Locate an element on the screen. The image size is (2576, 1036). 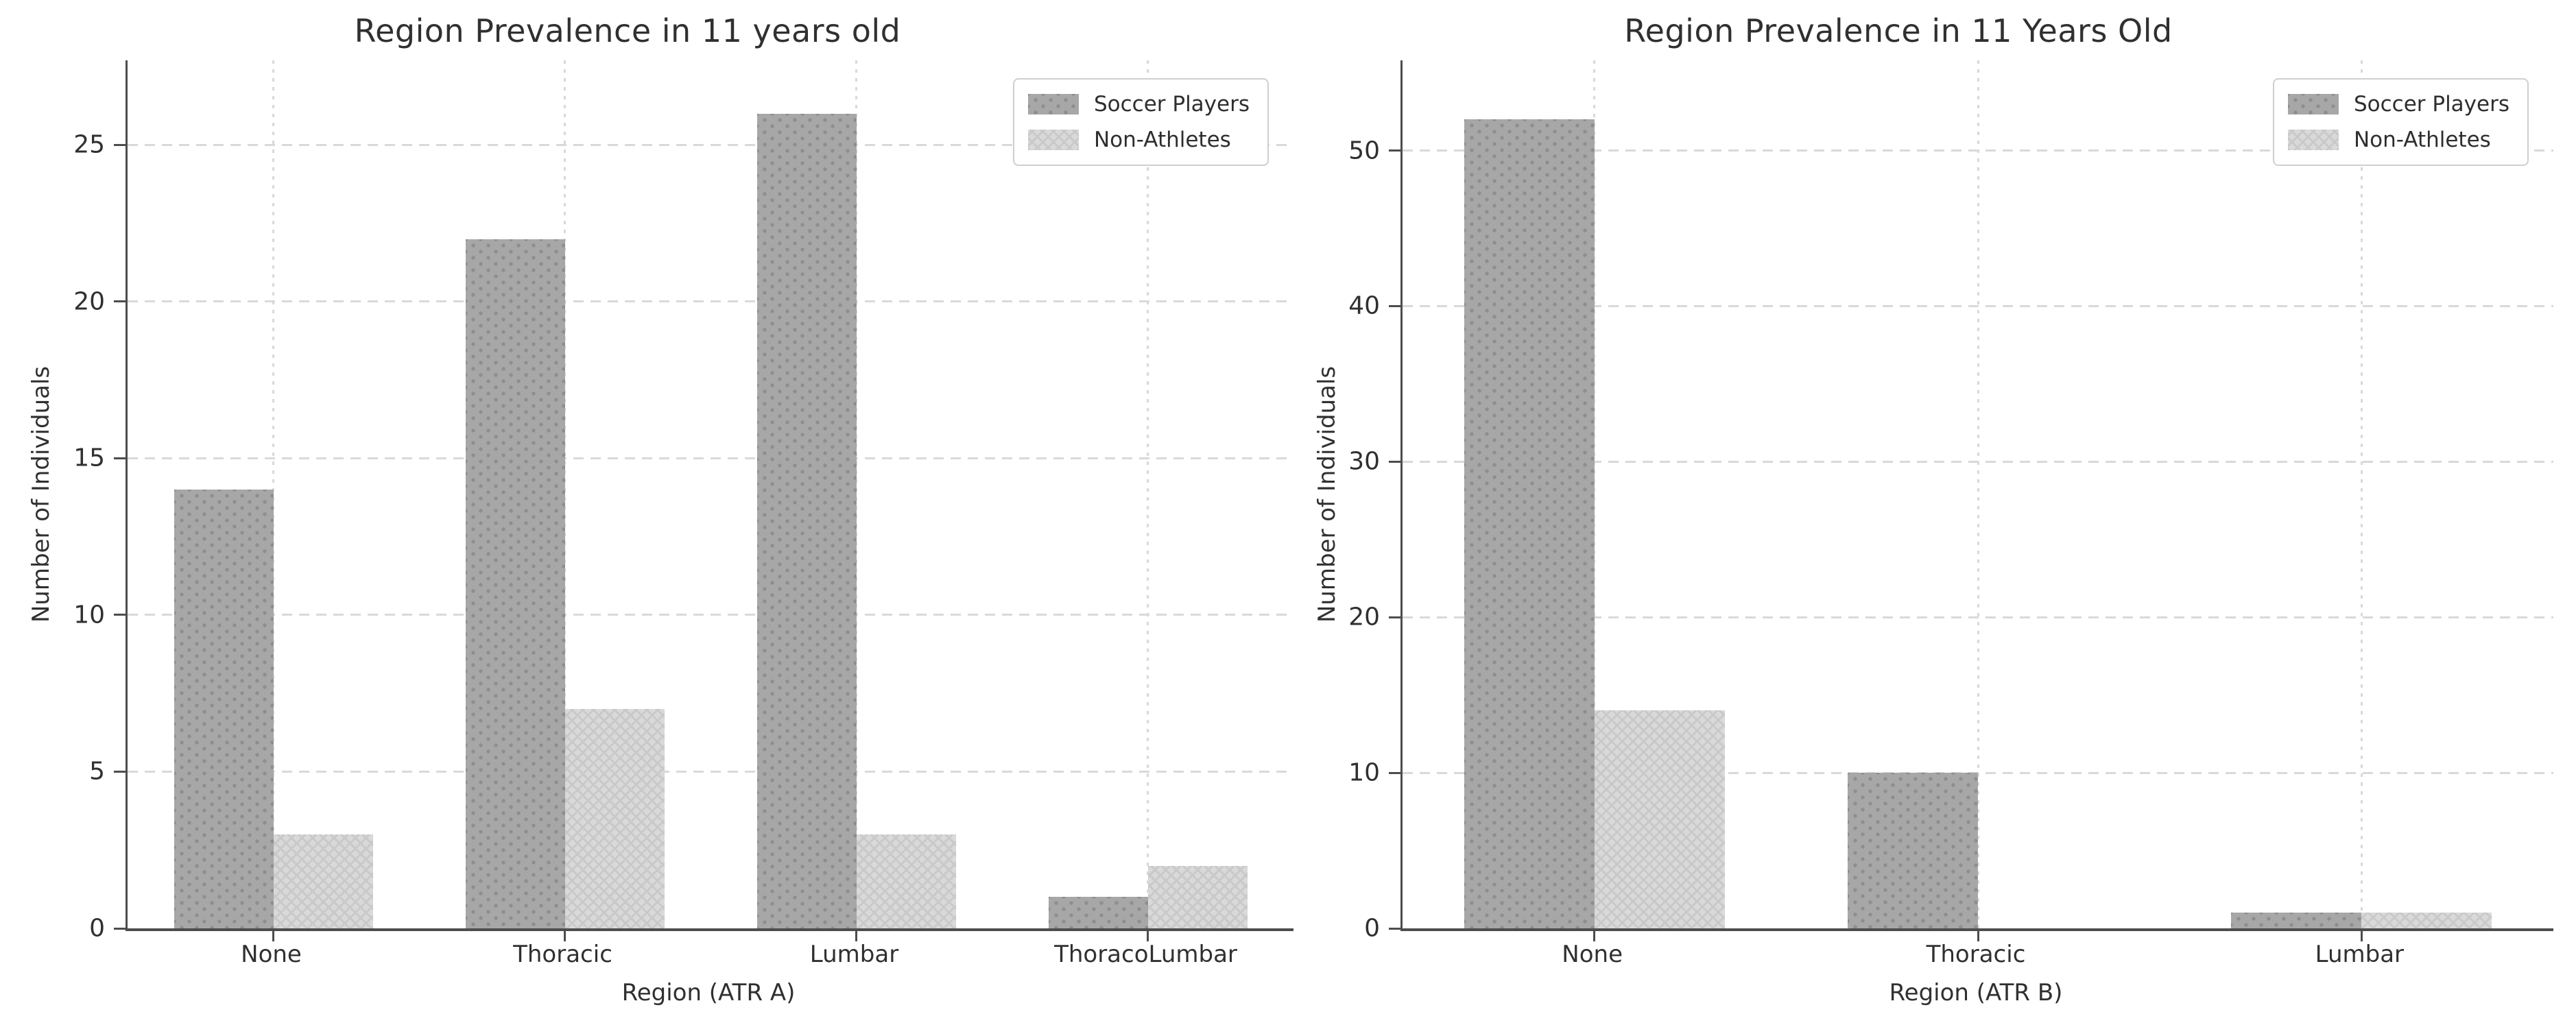
bar-non-athletes-thoracic is located at coordinates (614, 818).